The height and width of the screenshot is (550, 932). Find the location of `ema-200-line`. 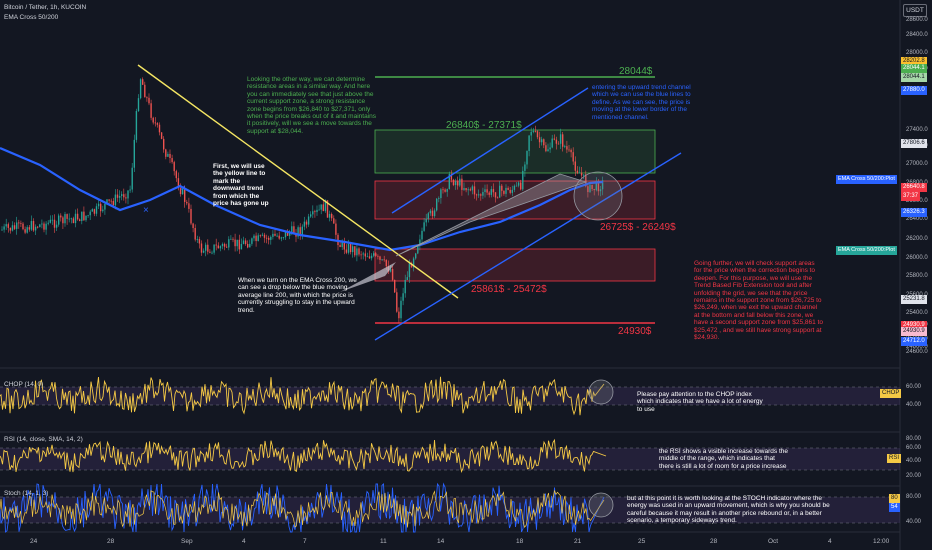

ema-200-line is located at coordinates (302, 199).